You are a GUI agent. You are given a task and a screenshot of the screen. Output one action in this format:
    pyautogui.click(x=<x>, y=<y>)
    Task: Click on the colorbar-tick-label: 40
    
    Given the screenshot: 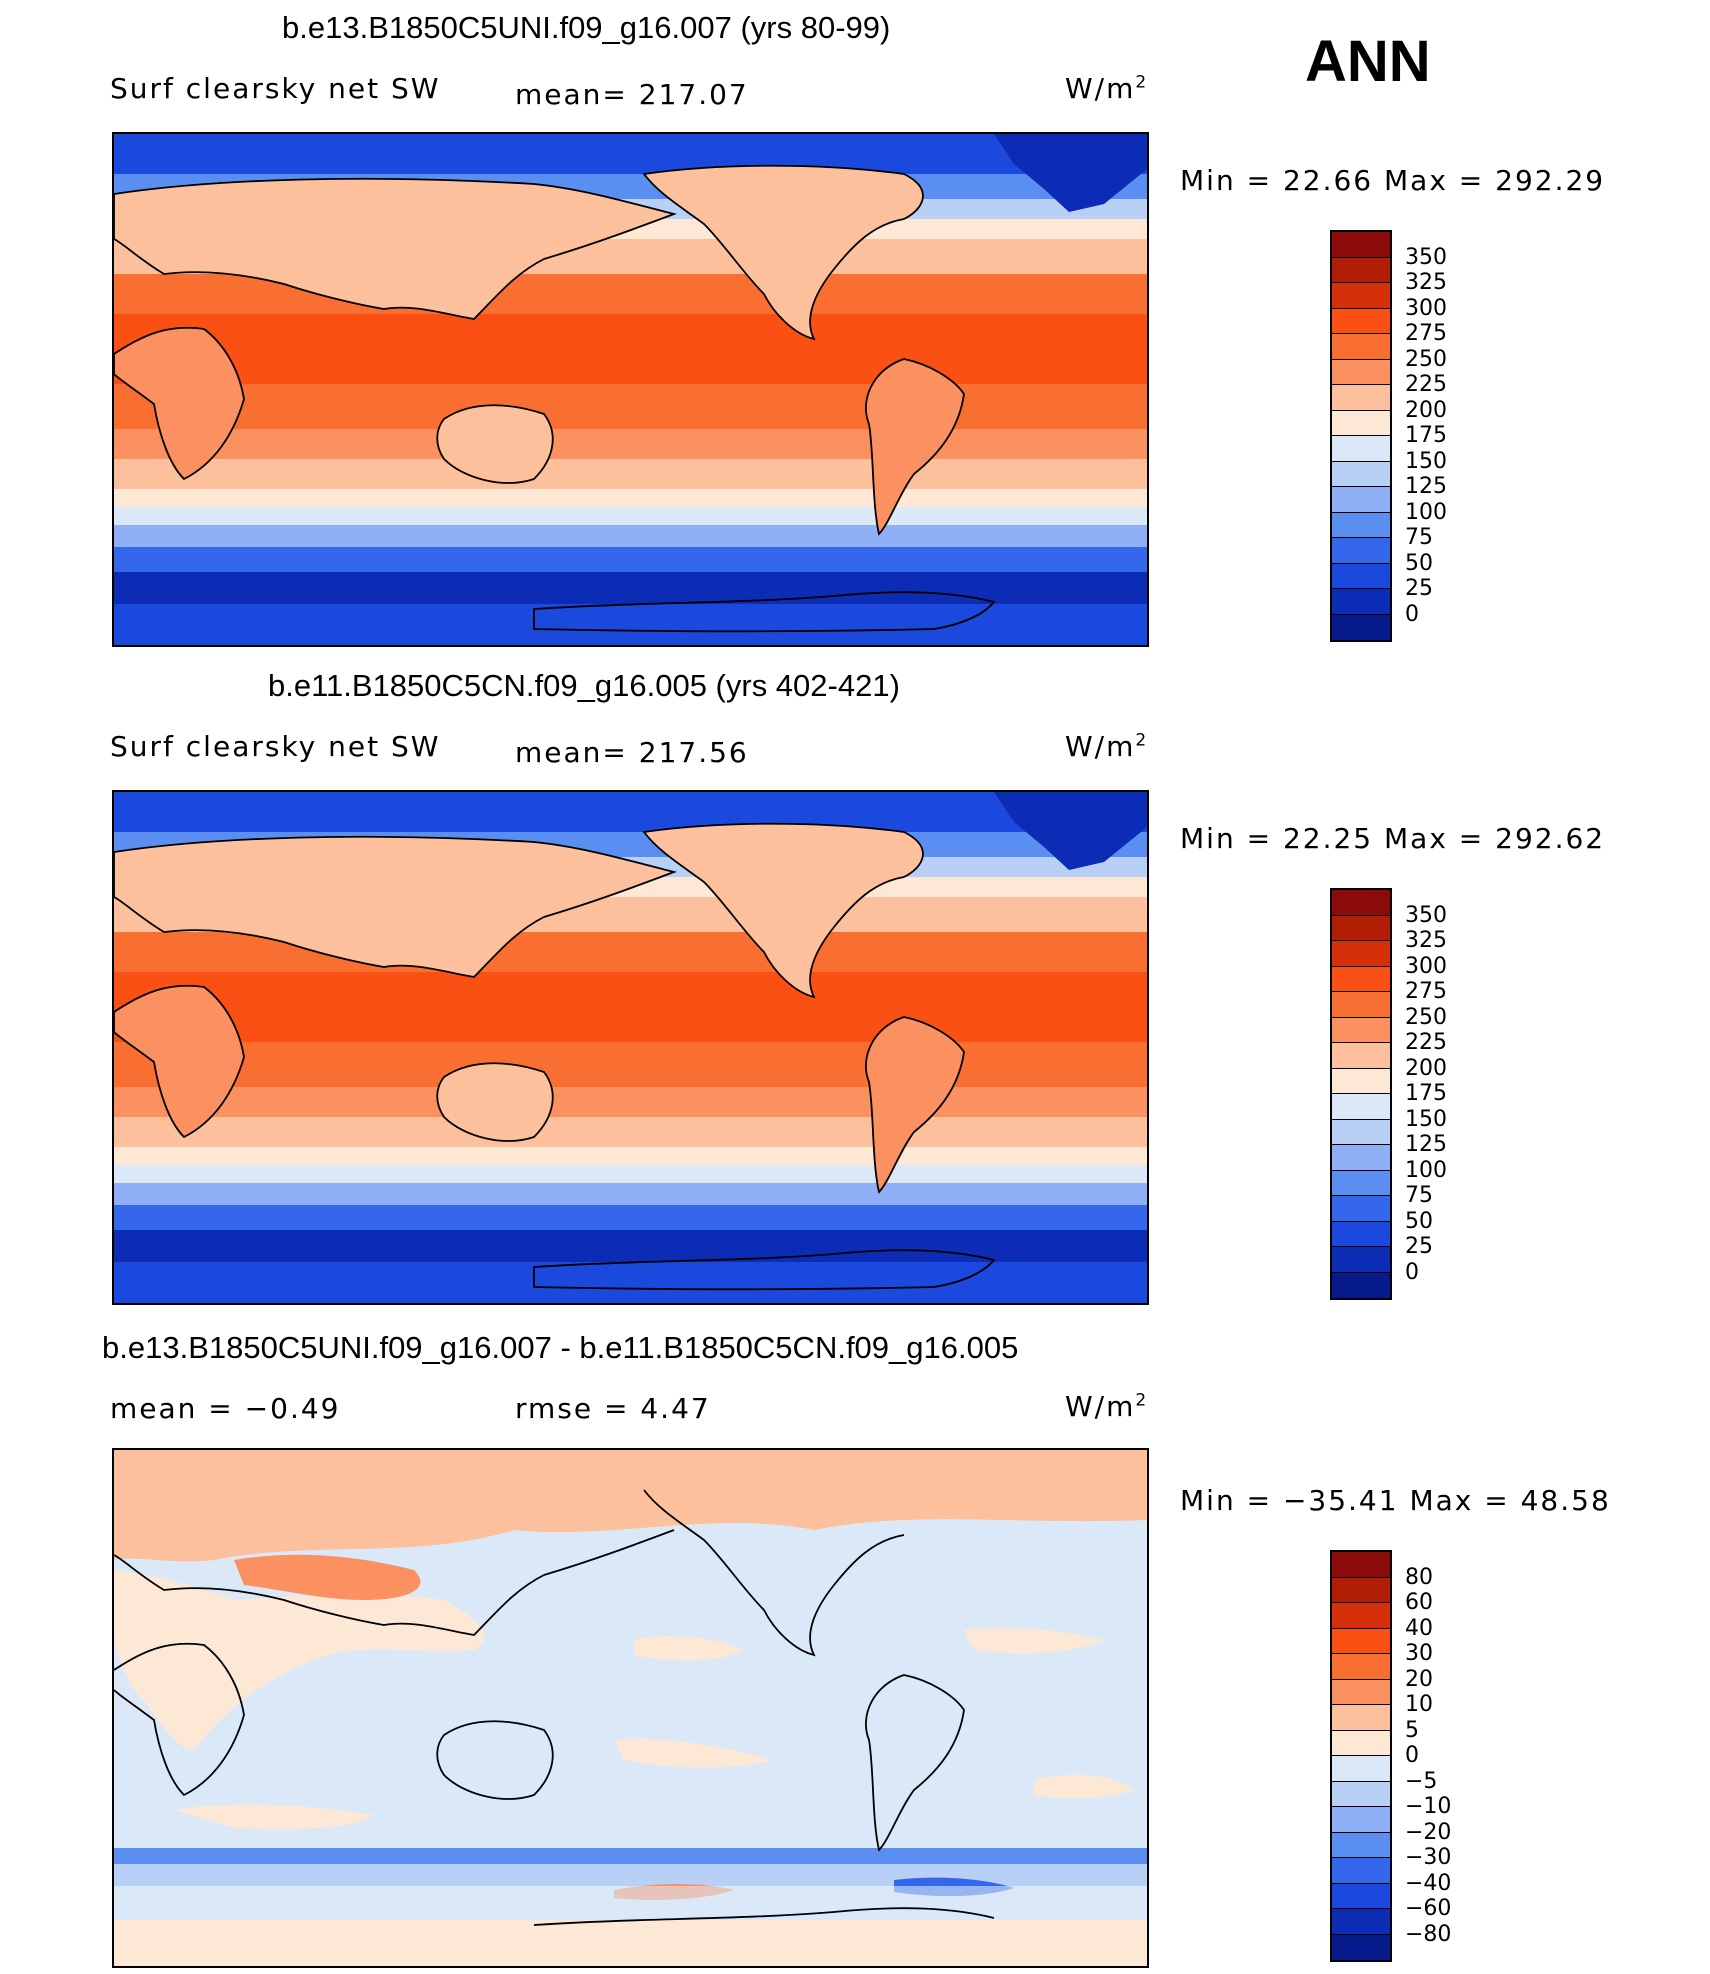 What is the action you would take?
    pyautogui.click(x=1419, y=1628)
    